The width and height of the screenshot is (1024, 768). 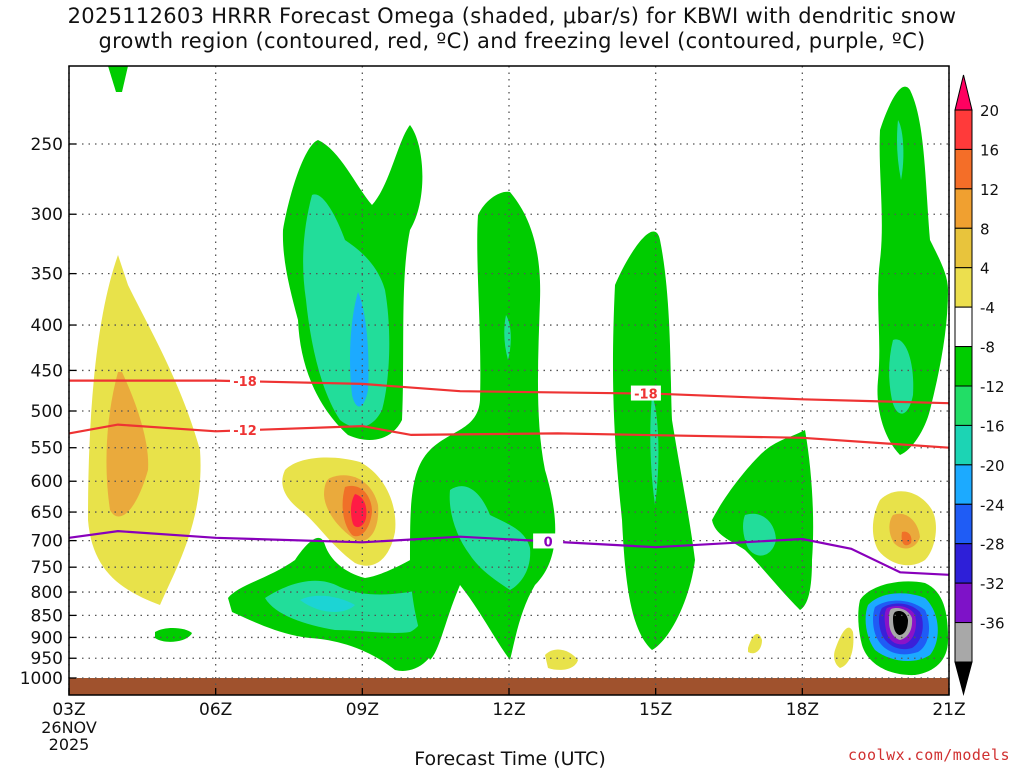 I want to click on omega-region-plus8-20z, so click(x=904, y=531).